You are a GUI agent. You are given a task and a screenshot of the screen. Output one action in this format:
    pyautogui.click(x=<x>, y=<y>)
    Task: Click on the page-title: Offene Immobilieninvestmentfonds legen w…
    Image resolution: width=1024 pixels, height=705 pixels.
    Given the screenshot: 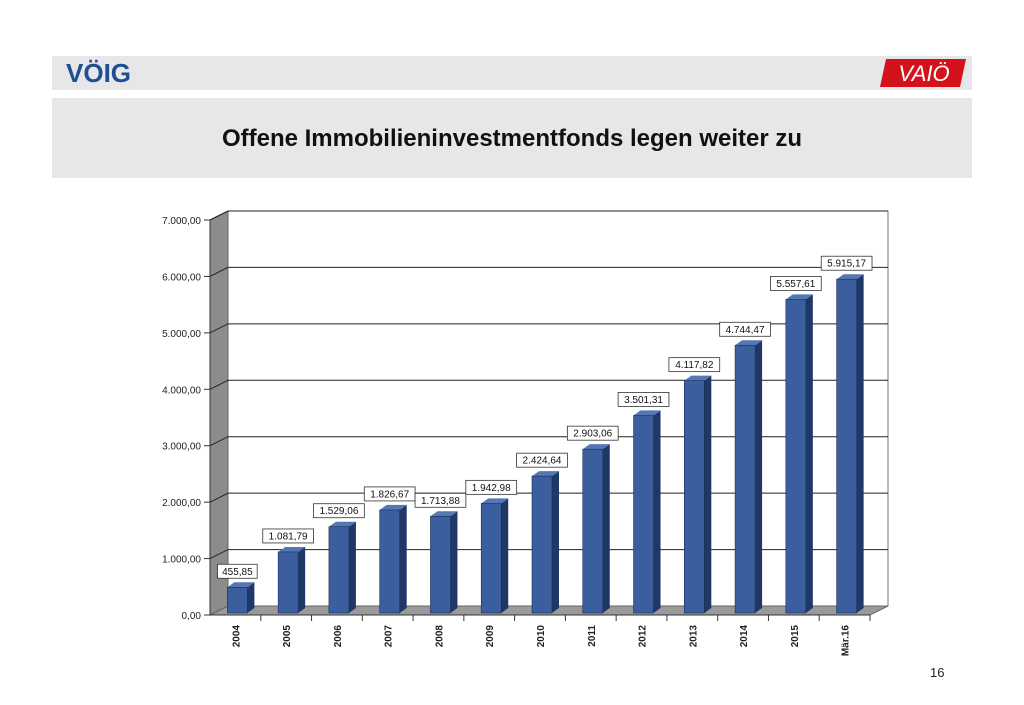 What is the action you would take?
    pyautogui.click(x=512, y=138)
    